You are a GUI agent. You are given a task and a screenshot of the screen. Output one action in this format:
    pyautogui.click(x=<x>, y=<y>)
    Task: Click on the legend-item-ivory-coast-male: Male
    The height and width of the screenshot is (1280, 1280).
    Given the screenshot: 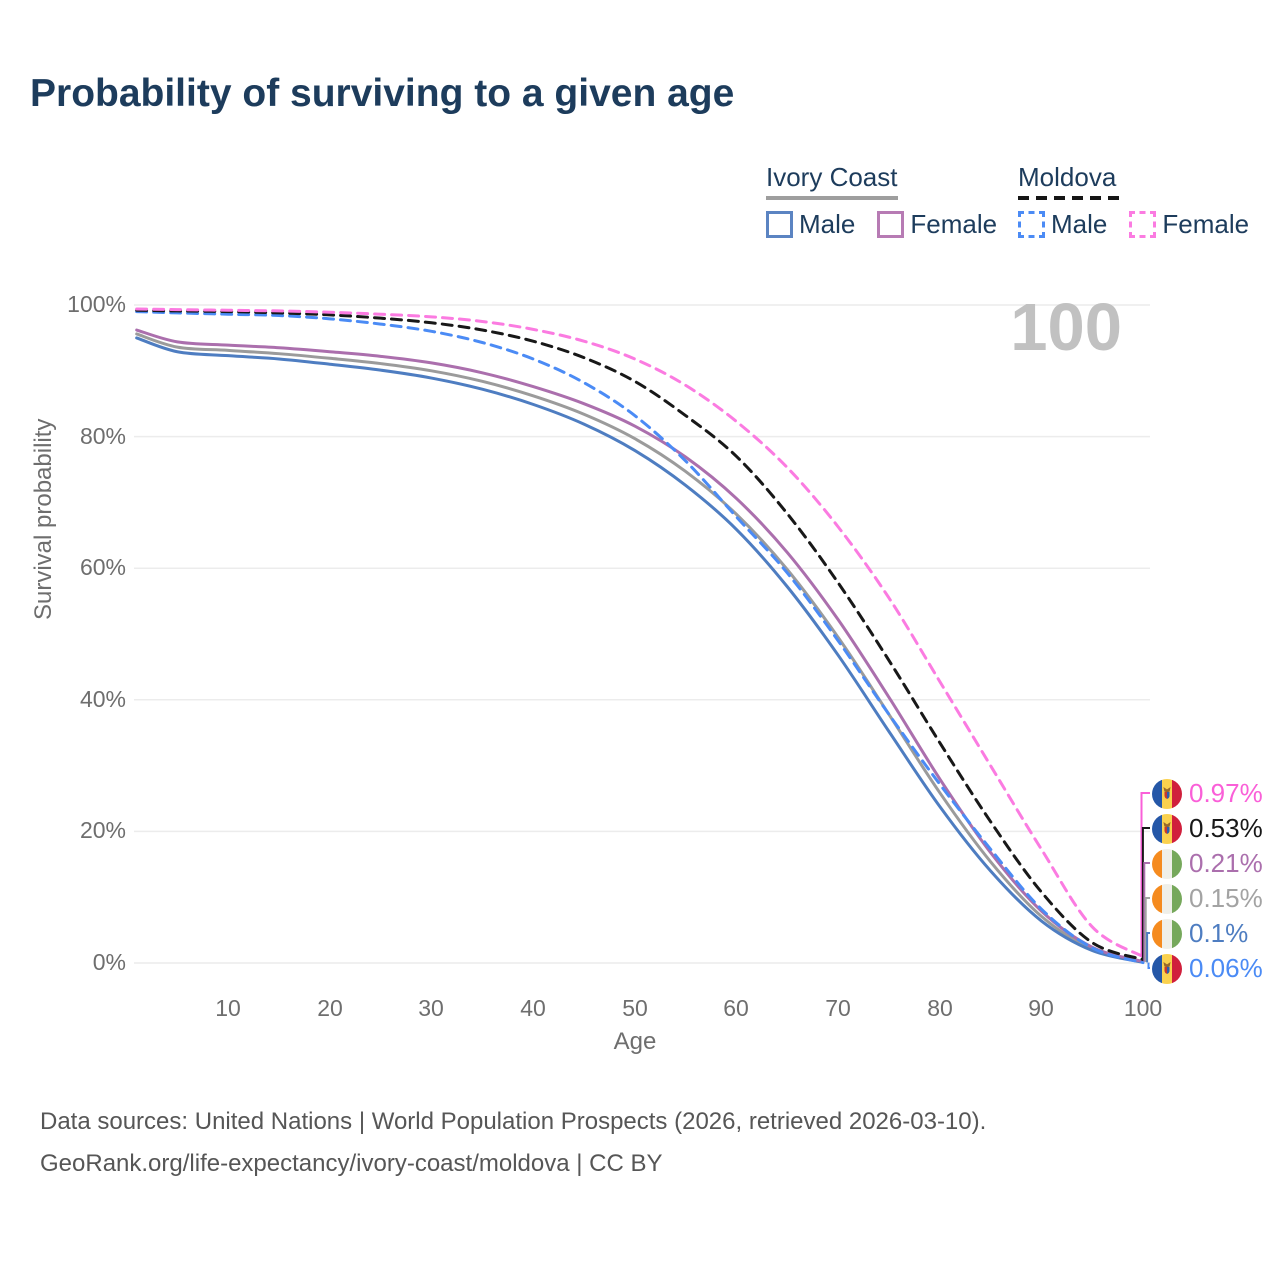 What is the action you would take?
    pyautogui.click(x=810, y=224)
    